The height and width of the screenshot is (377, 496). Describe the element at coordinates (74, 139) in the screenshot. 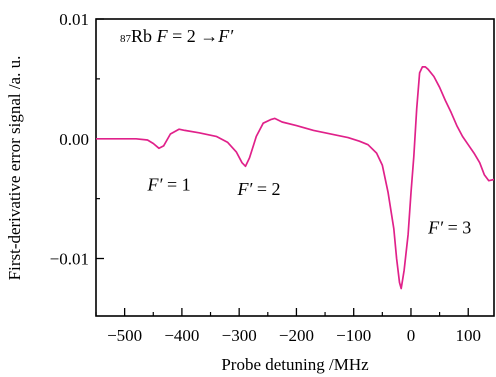

I see `y-tick-label: 0.00` at that location.